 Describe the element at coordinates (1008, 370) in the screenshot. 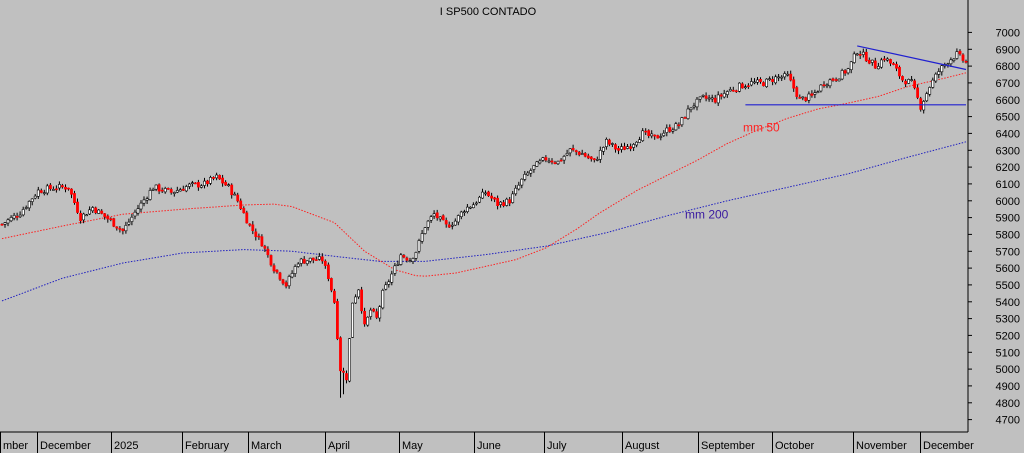

I see `y-tick-label: 5000` at that location.